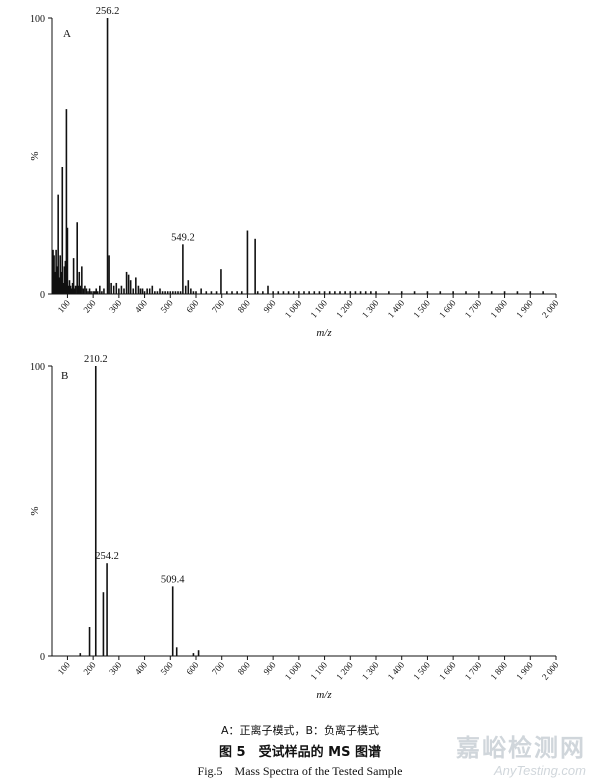  What do you see at coordinates (173, 579) in the screenshot?
I see `peak-label: 509.4` at bounding box center [173, 579].